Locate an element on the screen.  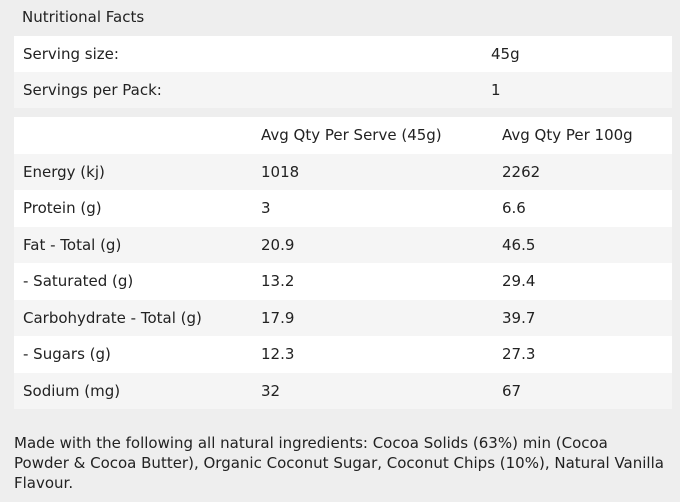
serving-size-value: 45g is located at coordinates (577, 54).